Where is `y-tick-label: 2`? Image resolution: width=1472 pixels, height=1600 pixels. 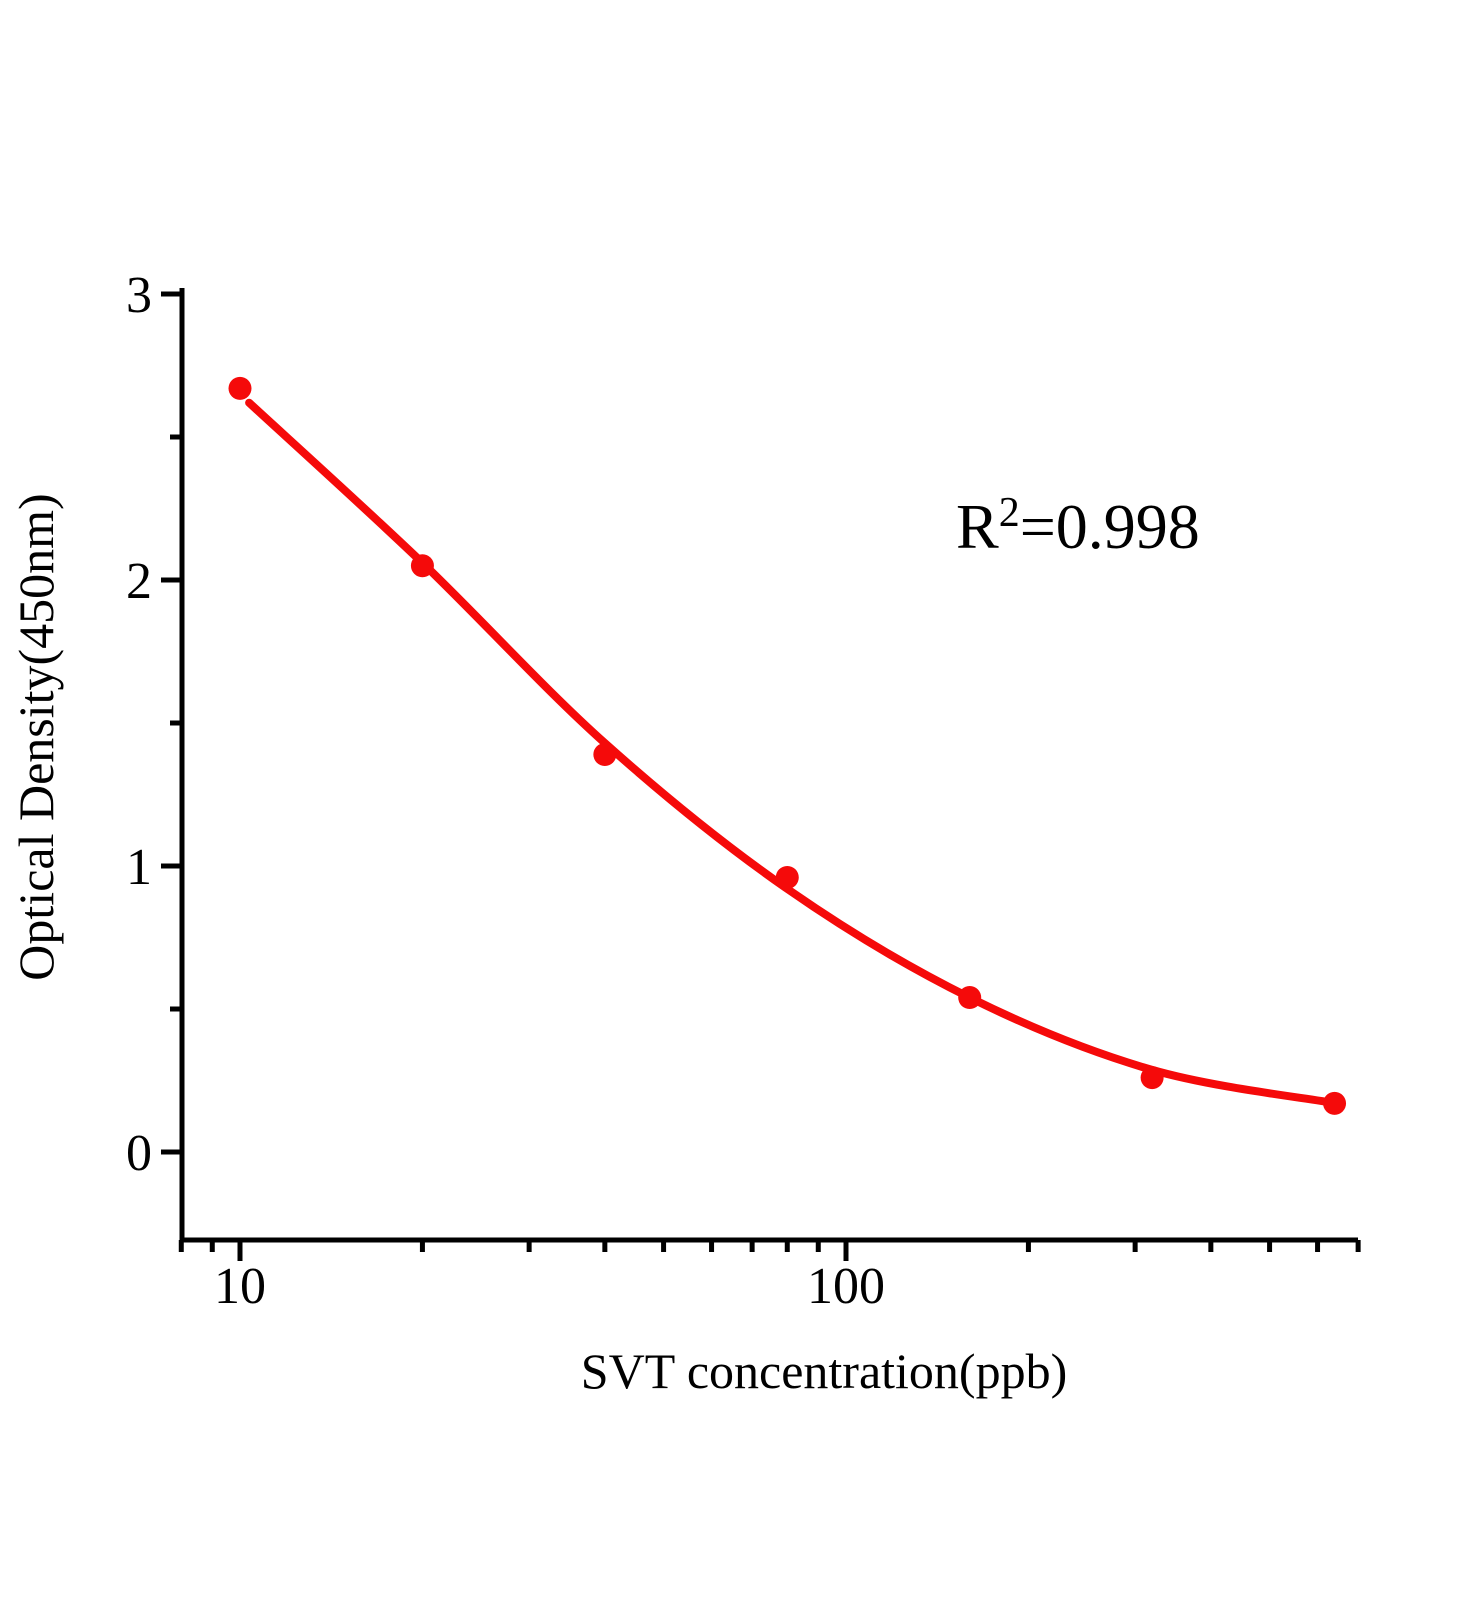
y-tick-label: 2 is located at coordinates (139, 581).